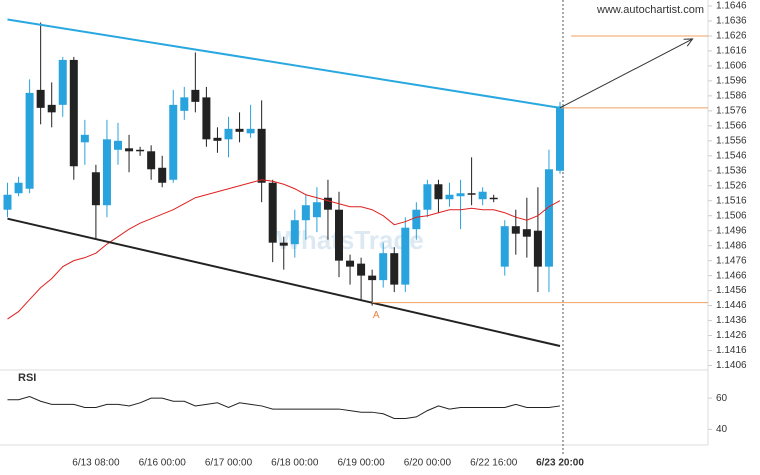  Describe the element at coordinates (731, 350) in the screenshot. I see `y-tick-label: 1.1416` at that location.